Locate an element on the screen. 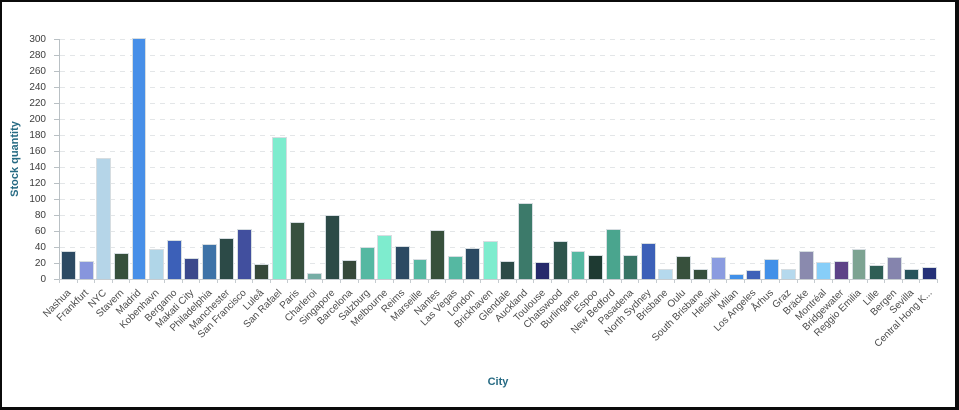 The image size is (959, 410). y-tick-label: 160 is located at coordinates (37, 151).